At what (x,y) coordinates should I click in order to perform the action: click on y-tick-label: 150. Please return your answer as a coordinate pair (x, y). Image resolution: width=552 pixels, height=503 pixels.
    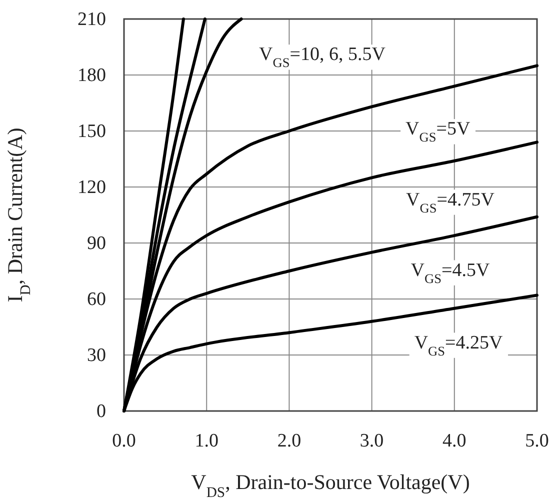
    Looking at the image, I should click on (92, 131).